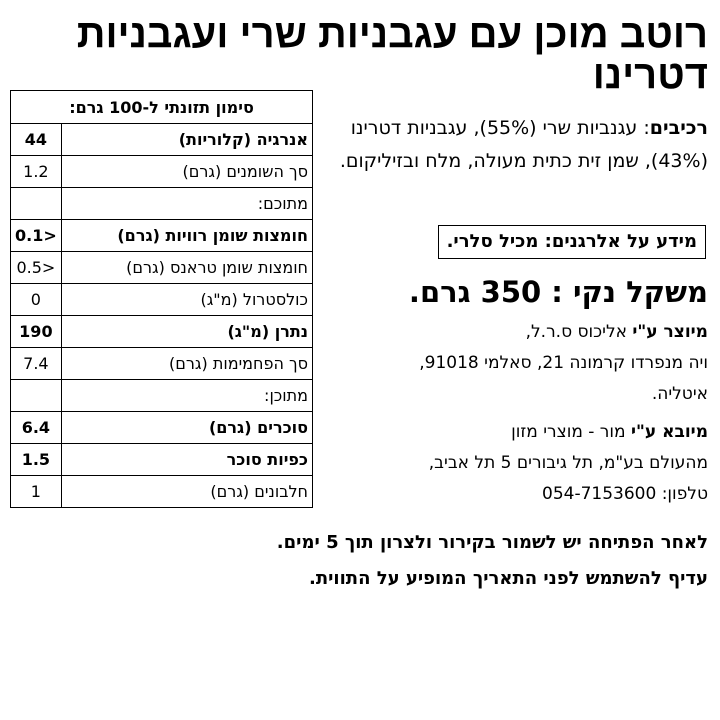  I want to click on nutrition-row: כפיות סוכר 1.5, so click(162, 459).